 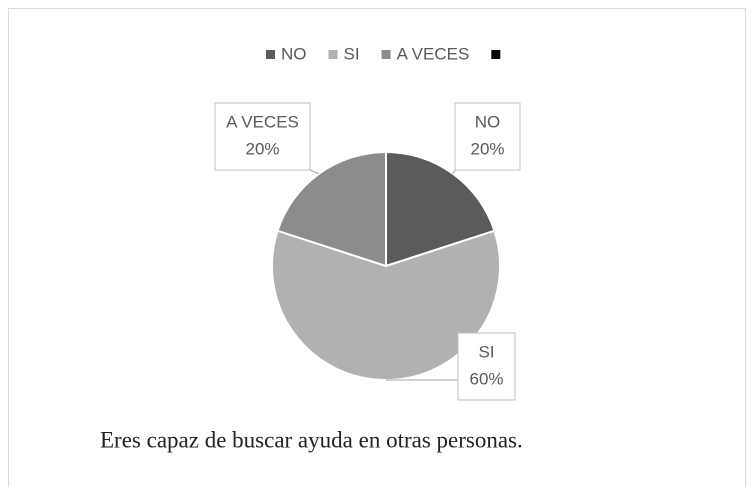 I want to click on data-label-value: 60%, so click(x=486, y=378).